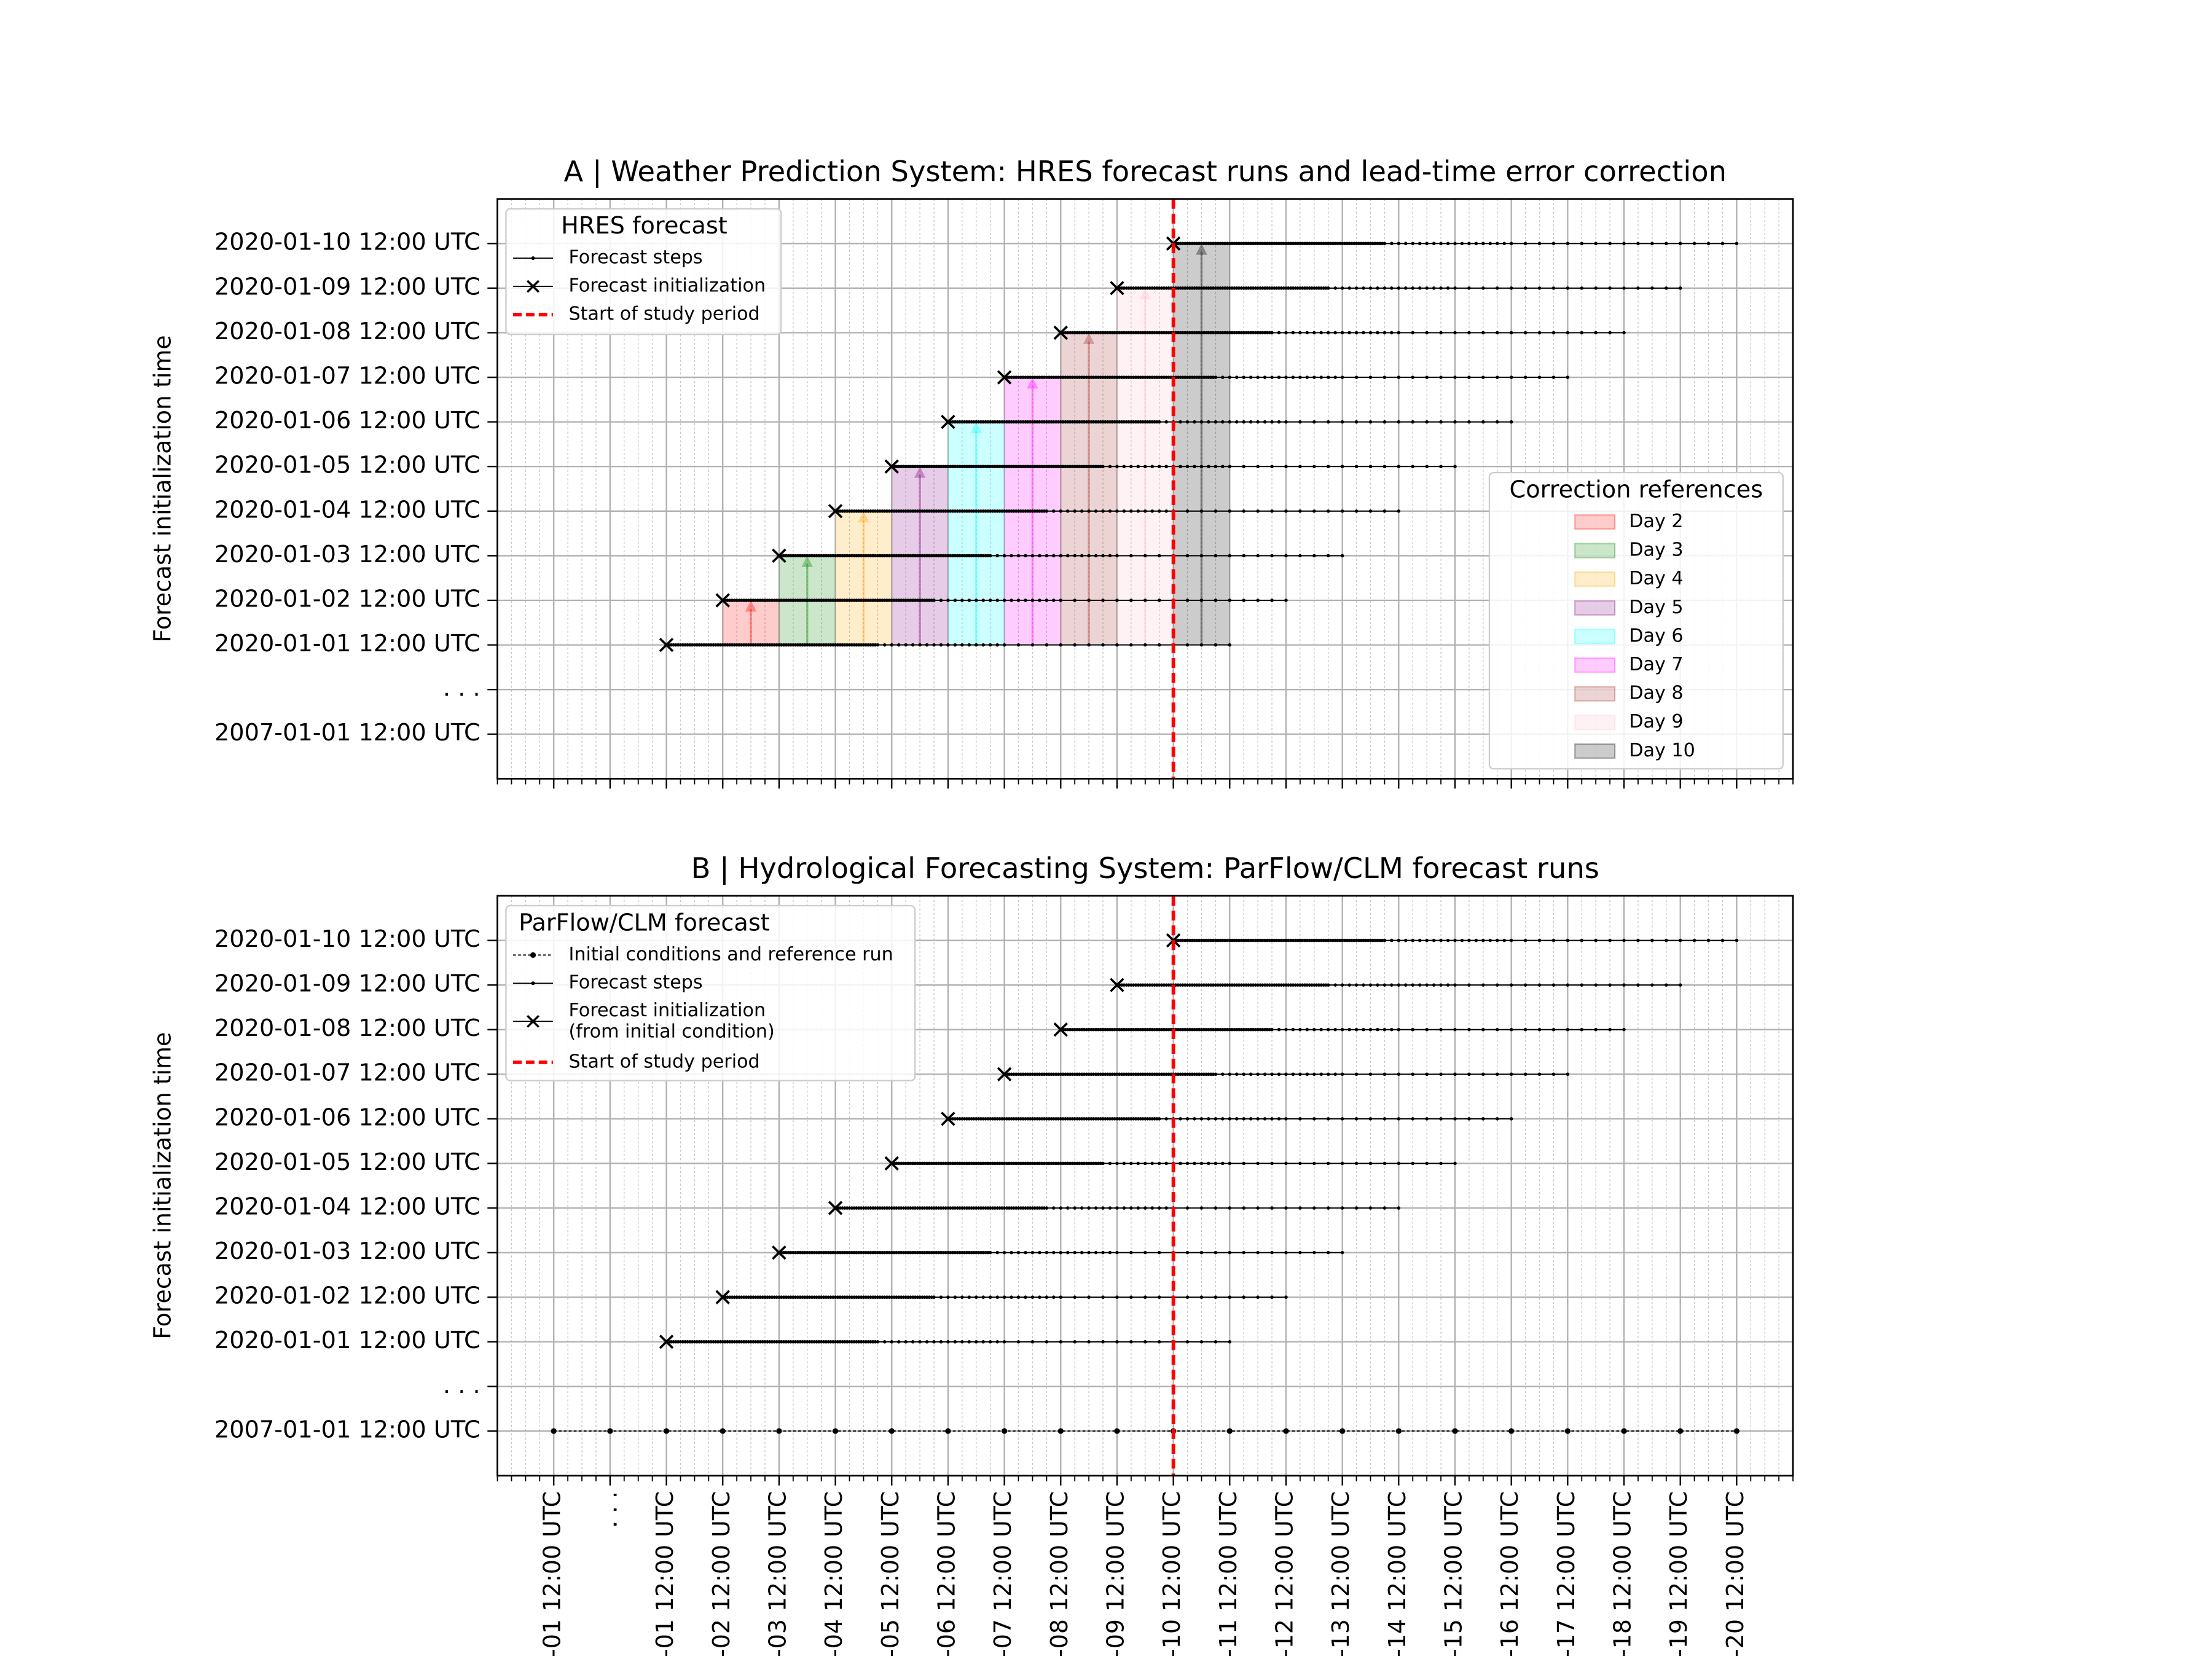  What do you see at coordinates (347, 938) in the screenshot?
I see `y-tick-label: 2020-01-10 12:00 UTC` at bounding box center [347, 938].